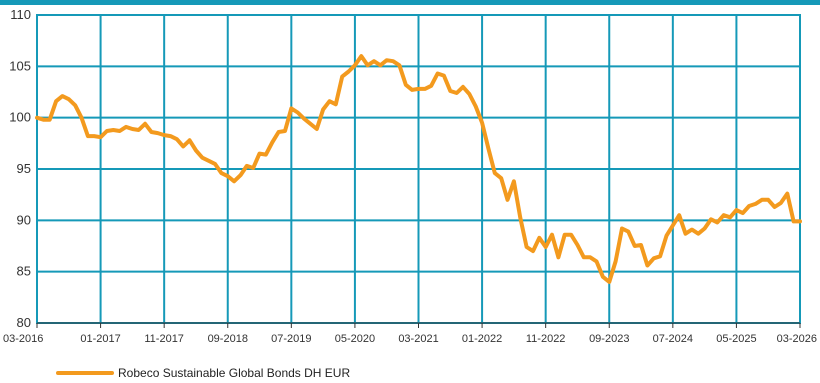 This screenshot has width=820, height=383. Describe the element at coordinates (291, 339) in the screenshot. I see `x-tick-label: 07-2019` at that location.